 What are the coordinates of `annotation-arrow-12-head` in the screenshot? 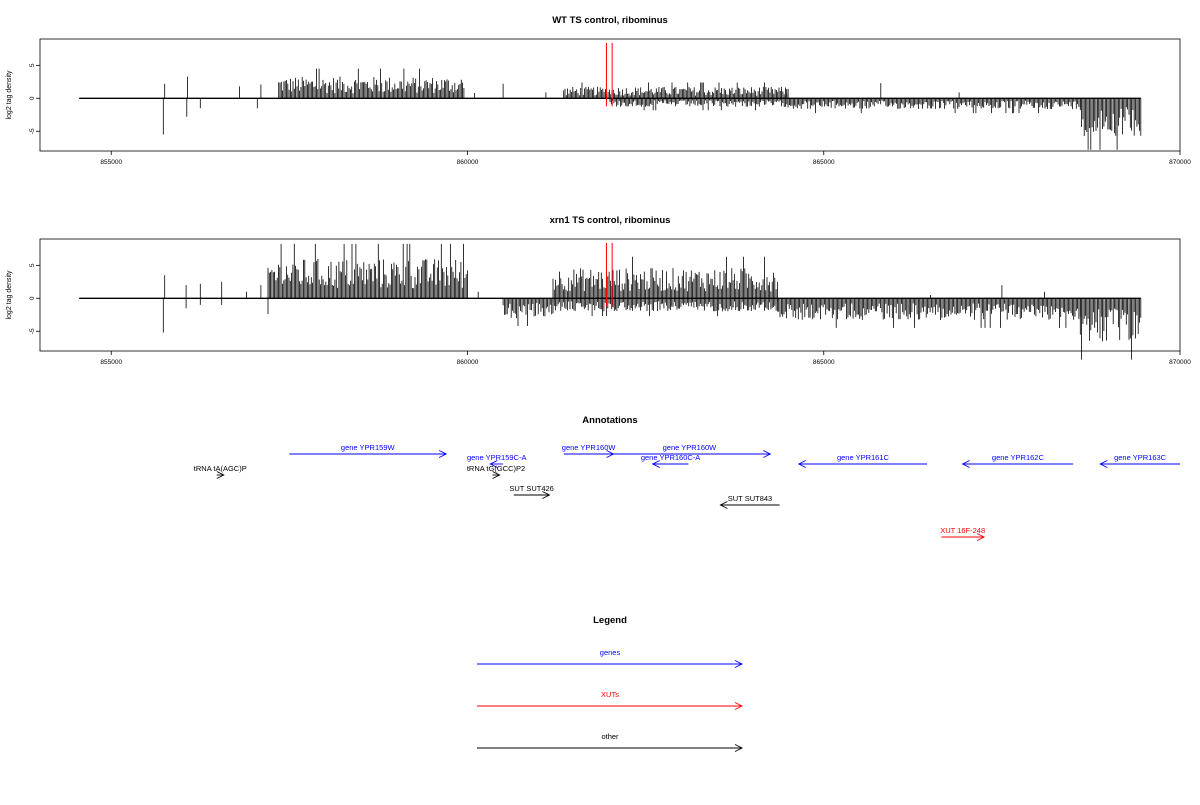 It's located at (981, 537).